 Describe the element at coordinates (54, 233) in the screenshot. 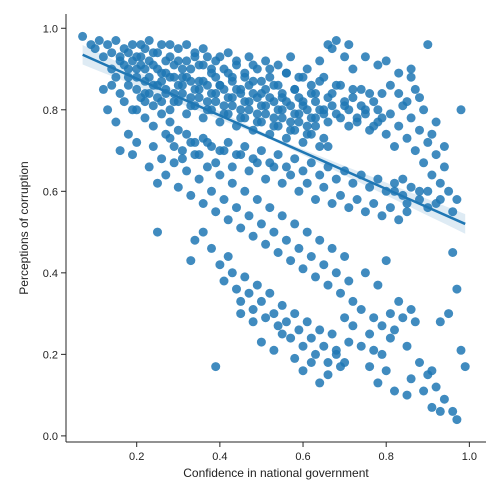

I see `y-axis-ticks: 0.0 0.2 0.4 0.6 0.8 1.0` at that location.